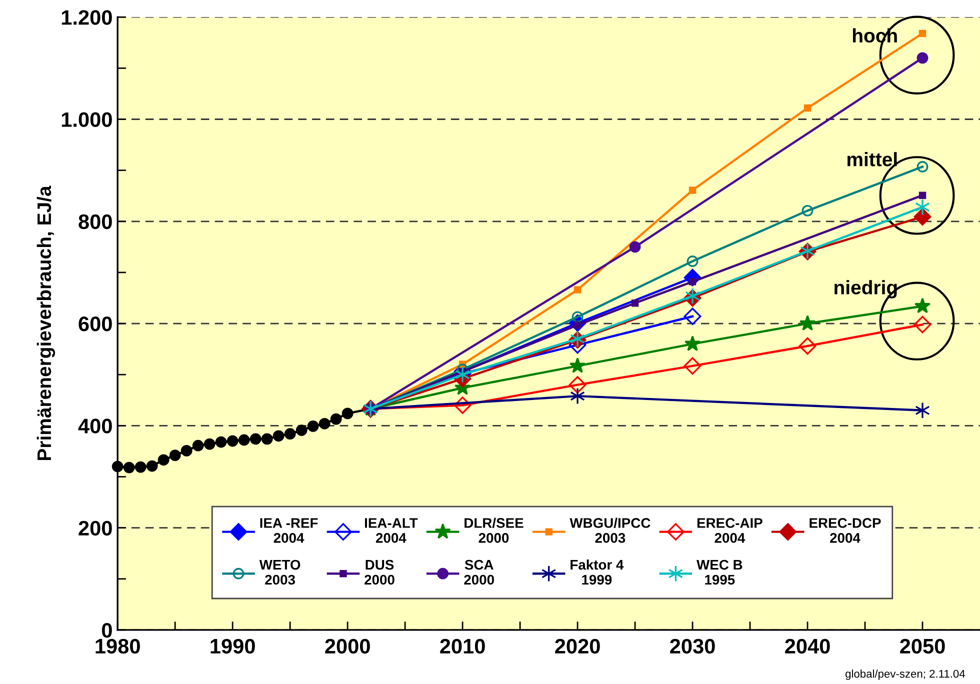 Image resolution: width=980 pixels, height=684 pixels. I want to click on y-tick-label: 1.200, so click(87, 17).